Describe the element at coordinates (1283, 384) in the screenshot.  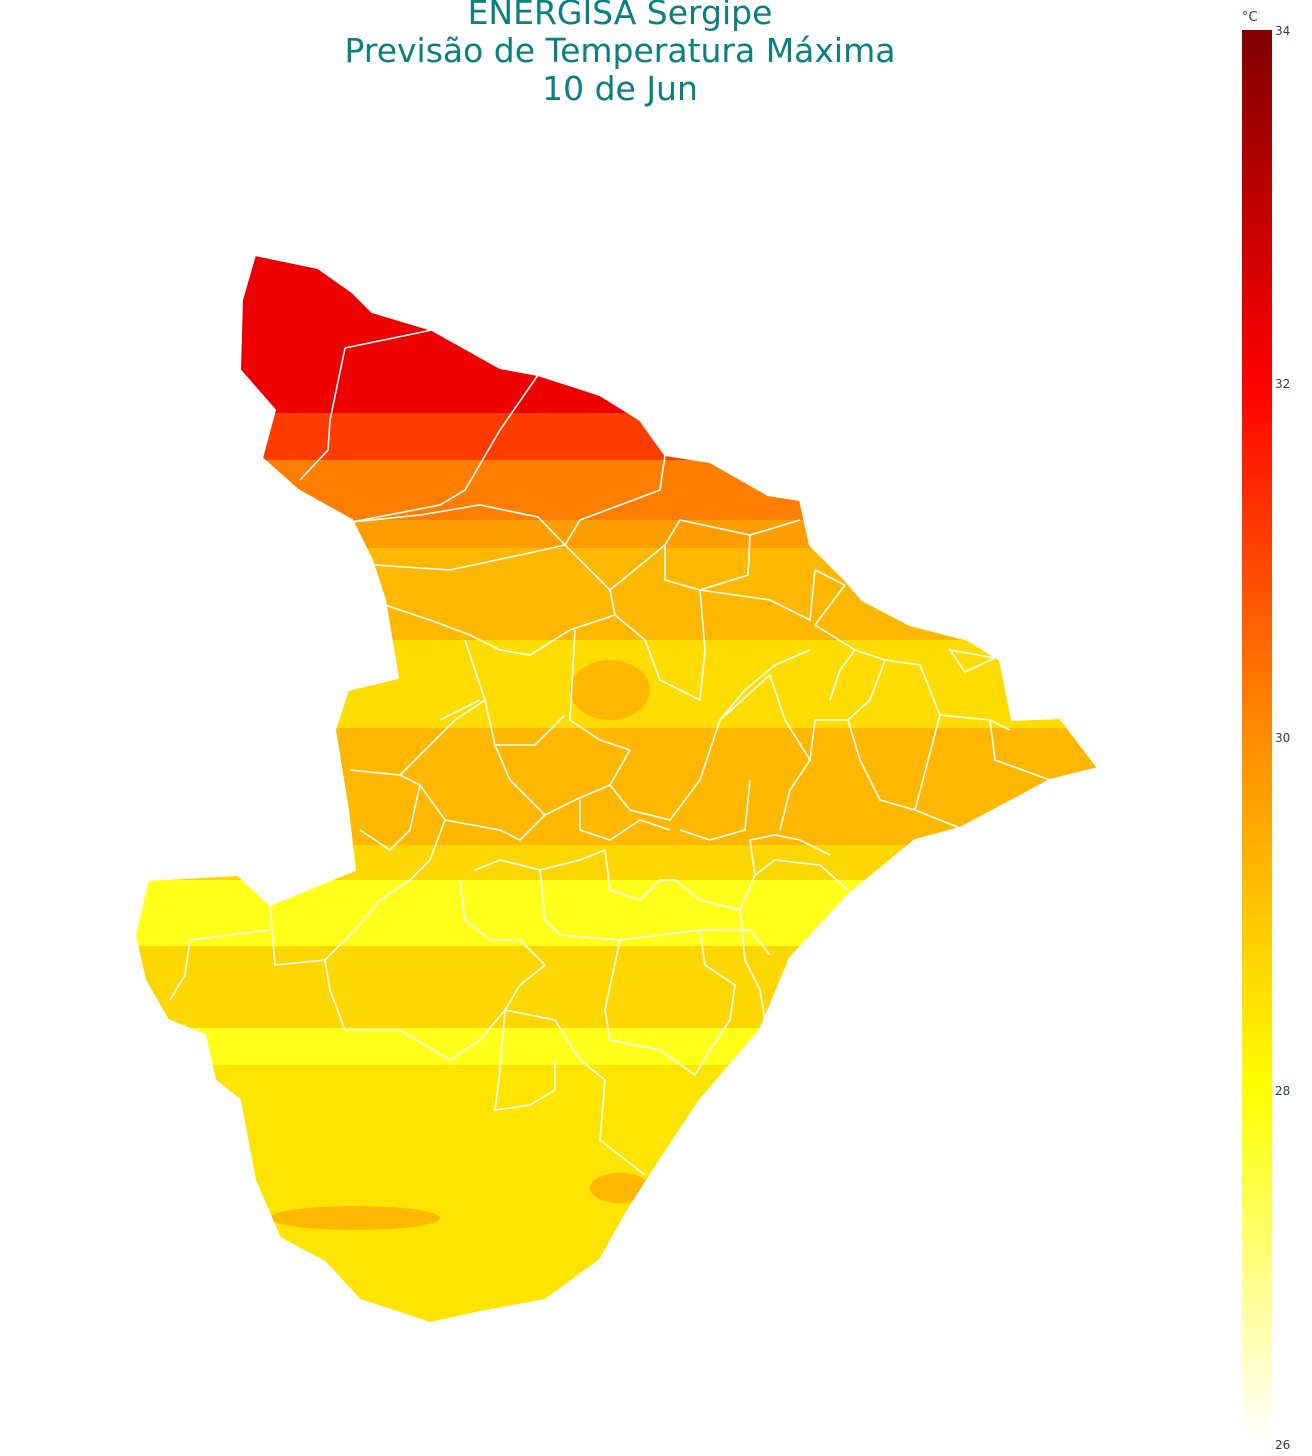
I see `colorbar-tick-32: 32` at that location.